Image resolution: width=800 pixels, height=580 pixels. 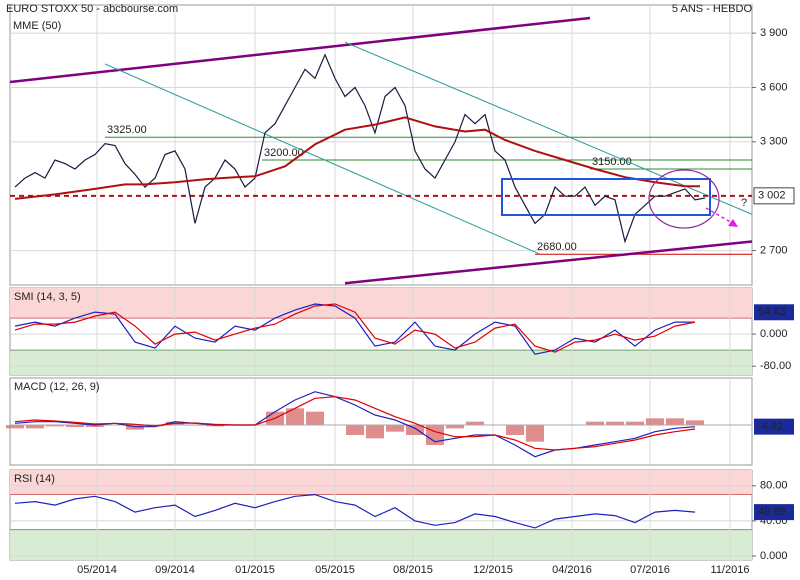 What do you see at coordinates (712, 9) in the screenshot?
I see `header-period: 5 ANS - HEBDO` at bounding box center [712, 9].